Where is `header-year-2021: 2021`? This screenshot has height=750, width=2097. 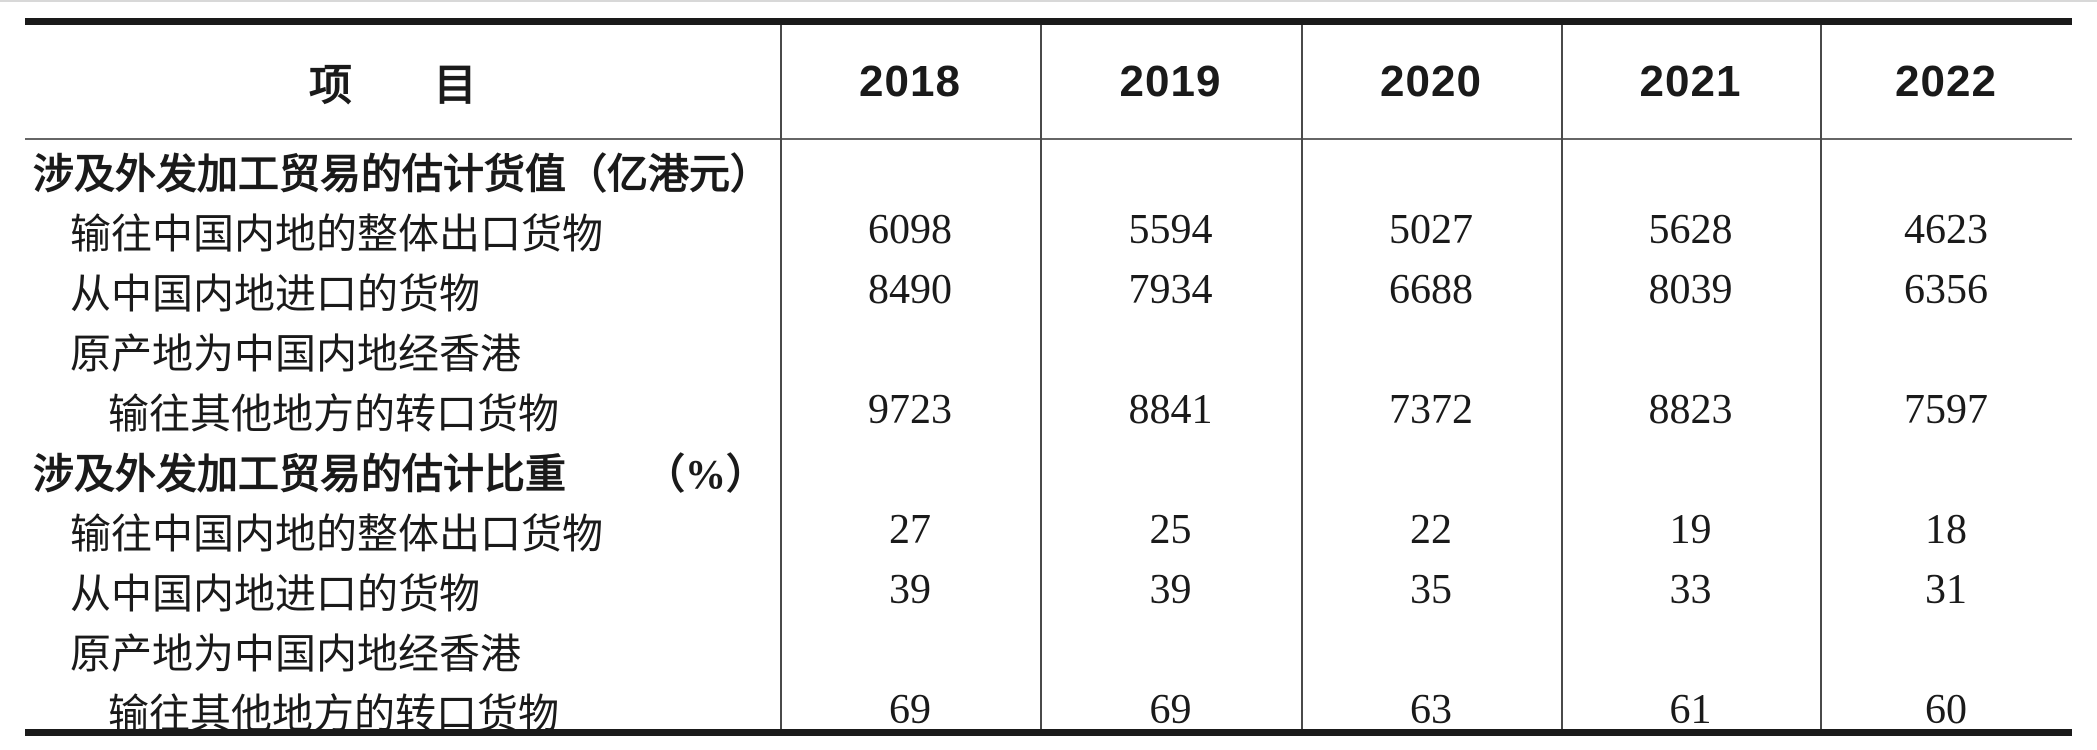 header-year-2021: 2021 is located at coordinates (1690, 81).